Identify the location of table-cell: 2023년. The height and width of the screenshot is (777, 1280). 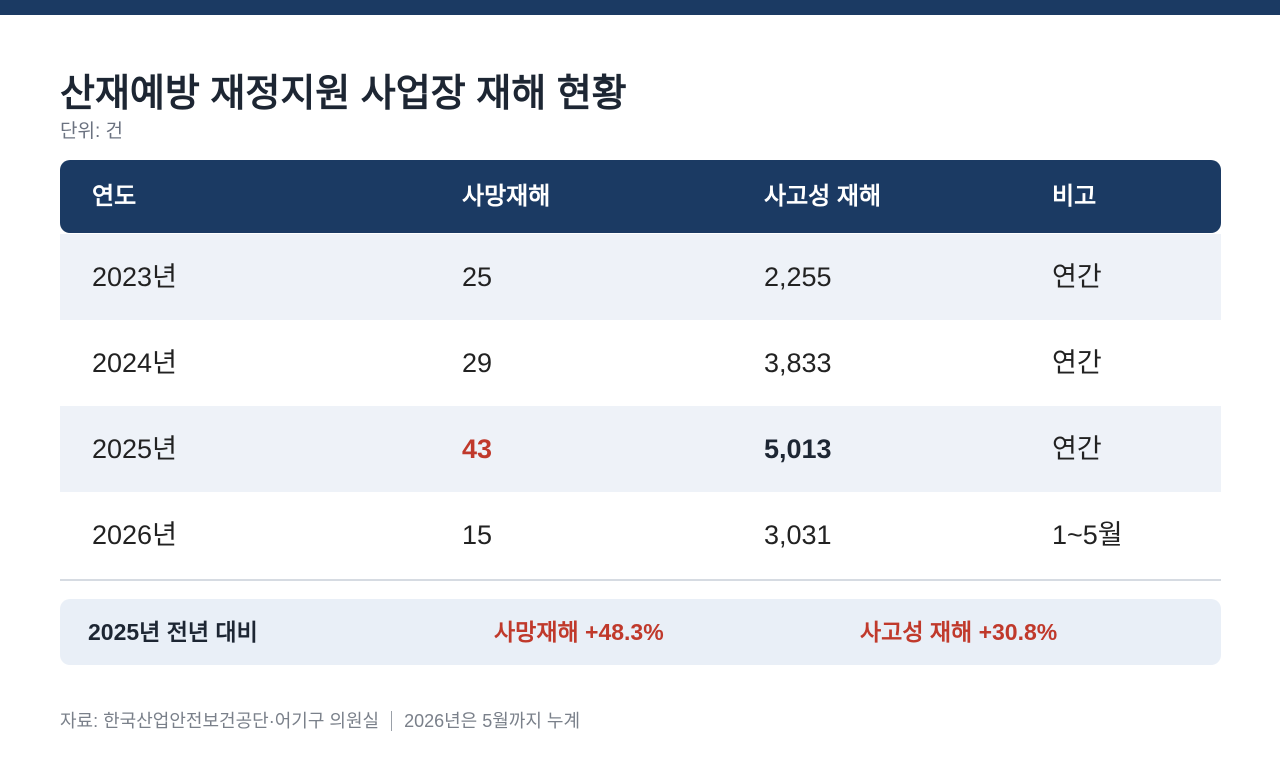
(134, 277).